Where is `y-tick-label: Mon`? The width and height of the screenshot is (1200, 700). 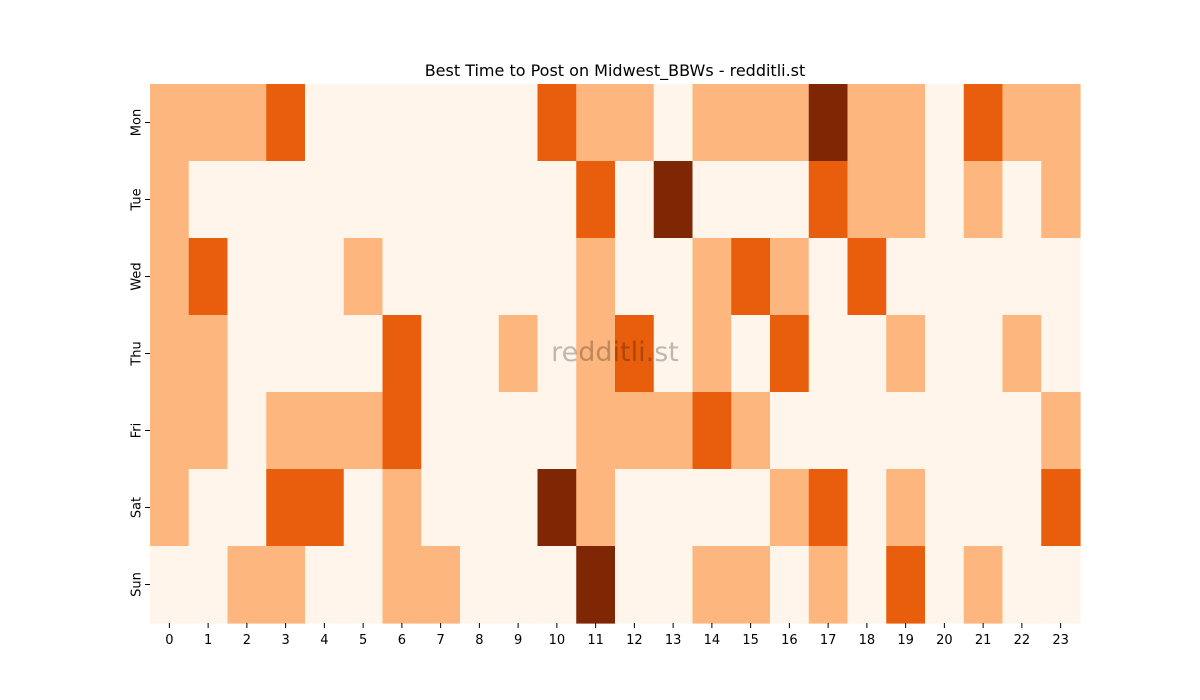
y-tick-label: Mon is located at coordinates (137, 122).